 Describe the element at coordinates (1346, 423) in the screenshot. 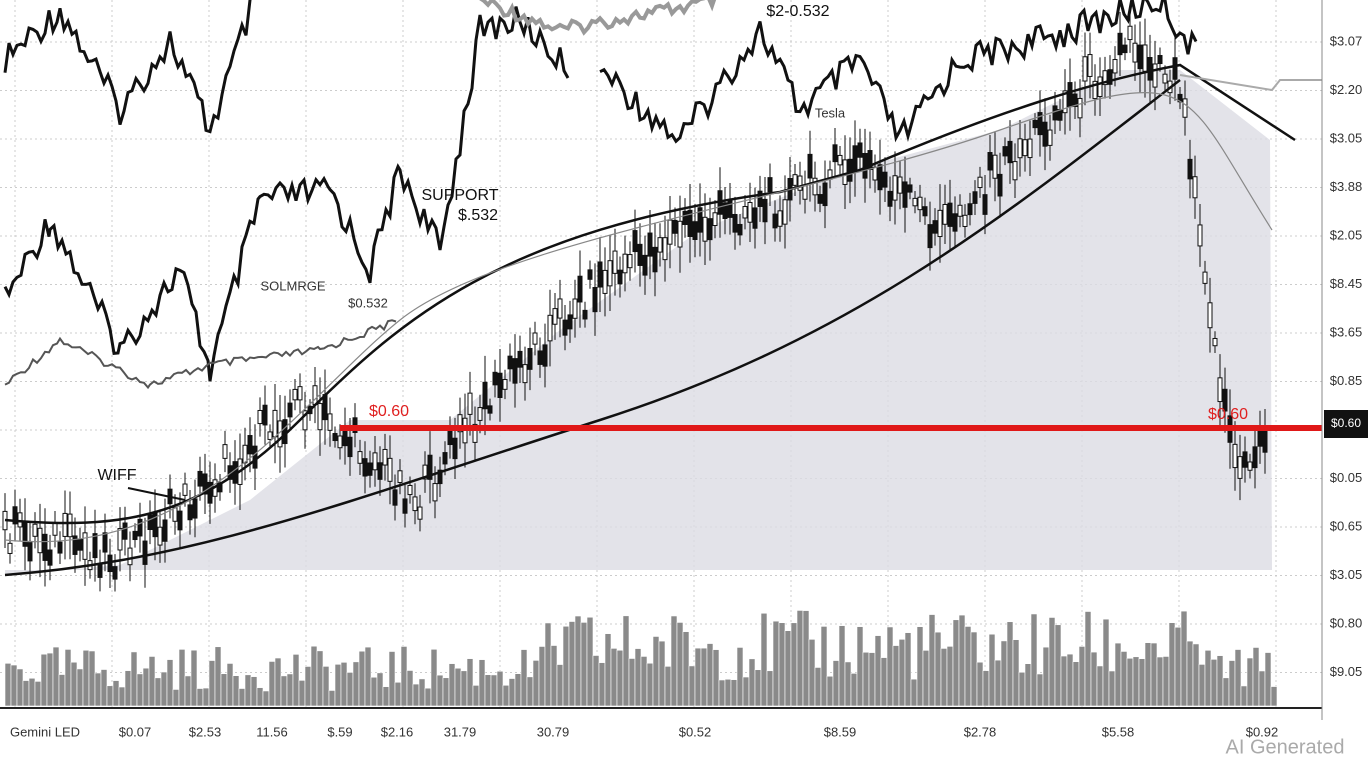

I see `price-box-label: $0.60` at that location.